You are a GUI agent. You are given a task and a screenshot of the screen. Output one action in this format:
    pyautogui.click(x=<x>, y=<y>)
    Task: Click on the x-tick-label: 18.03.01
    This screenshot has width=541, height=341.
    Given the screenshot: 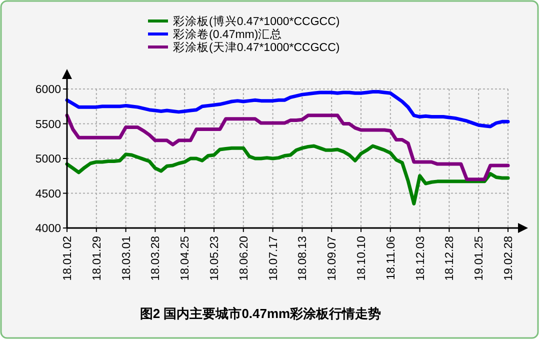 What is the action you would take?
    pyautogui.click(x=126, y=258)
    